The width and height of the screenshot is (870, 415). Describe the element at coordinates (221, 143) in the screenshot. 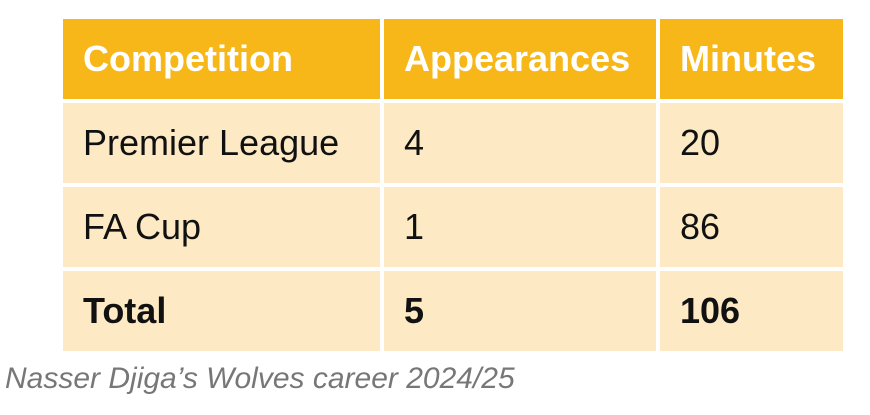

I see `cell: Premier League` at that location.